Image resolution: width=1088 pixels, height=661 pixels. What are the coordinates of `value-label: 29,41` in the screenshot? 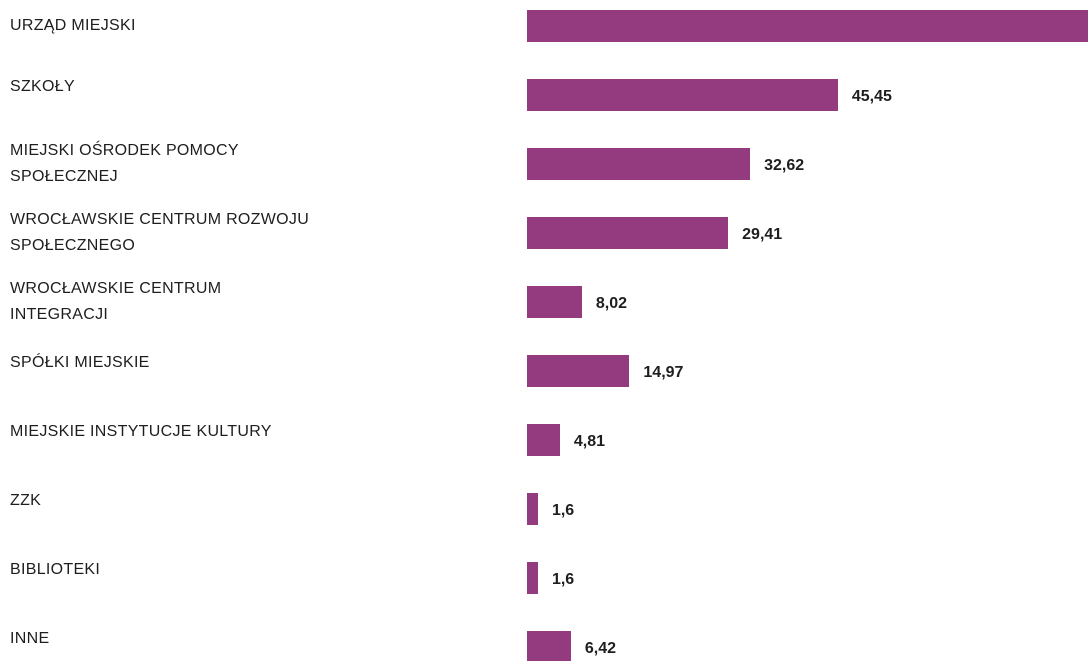 It's located at (762, 234).